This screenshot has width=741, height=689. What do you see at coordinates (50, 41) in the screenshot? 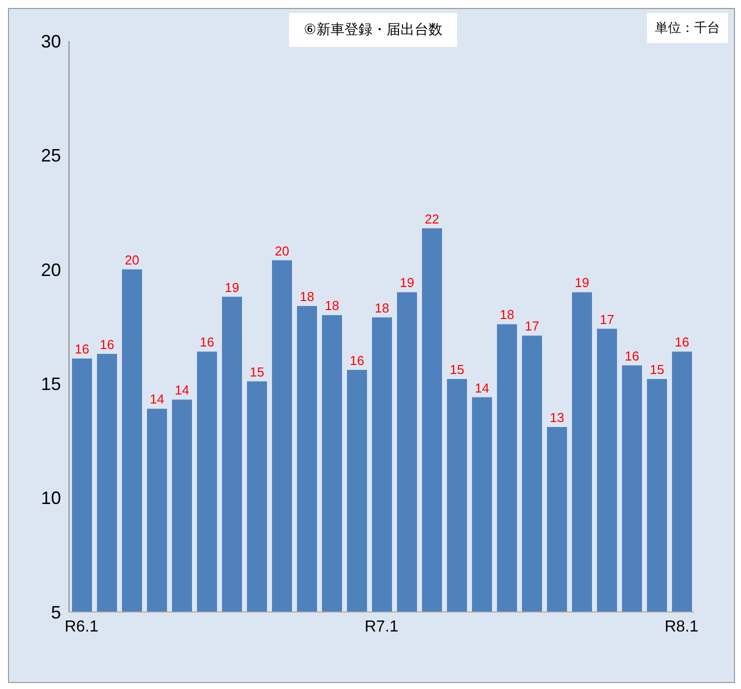
I see `y-tick-label: 30` at bounding box center [50, 41].